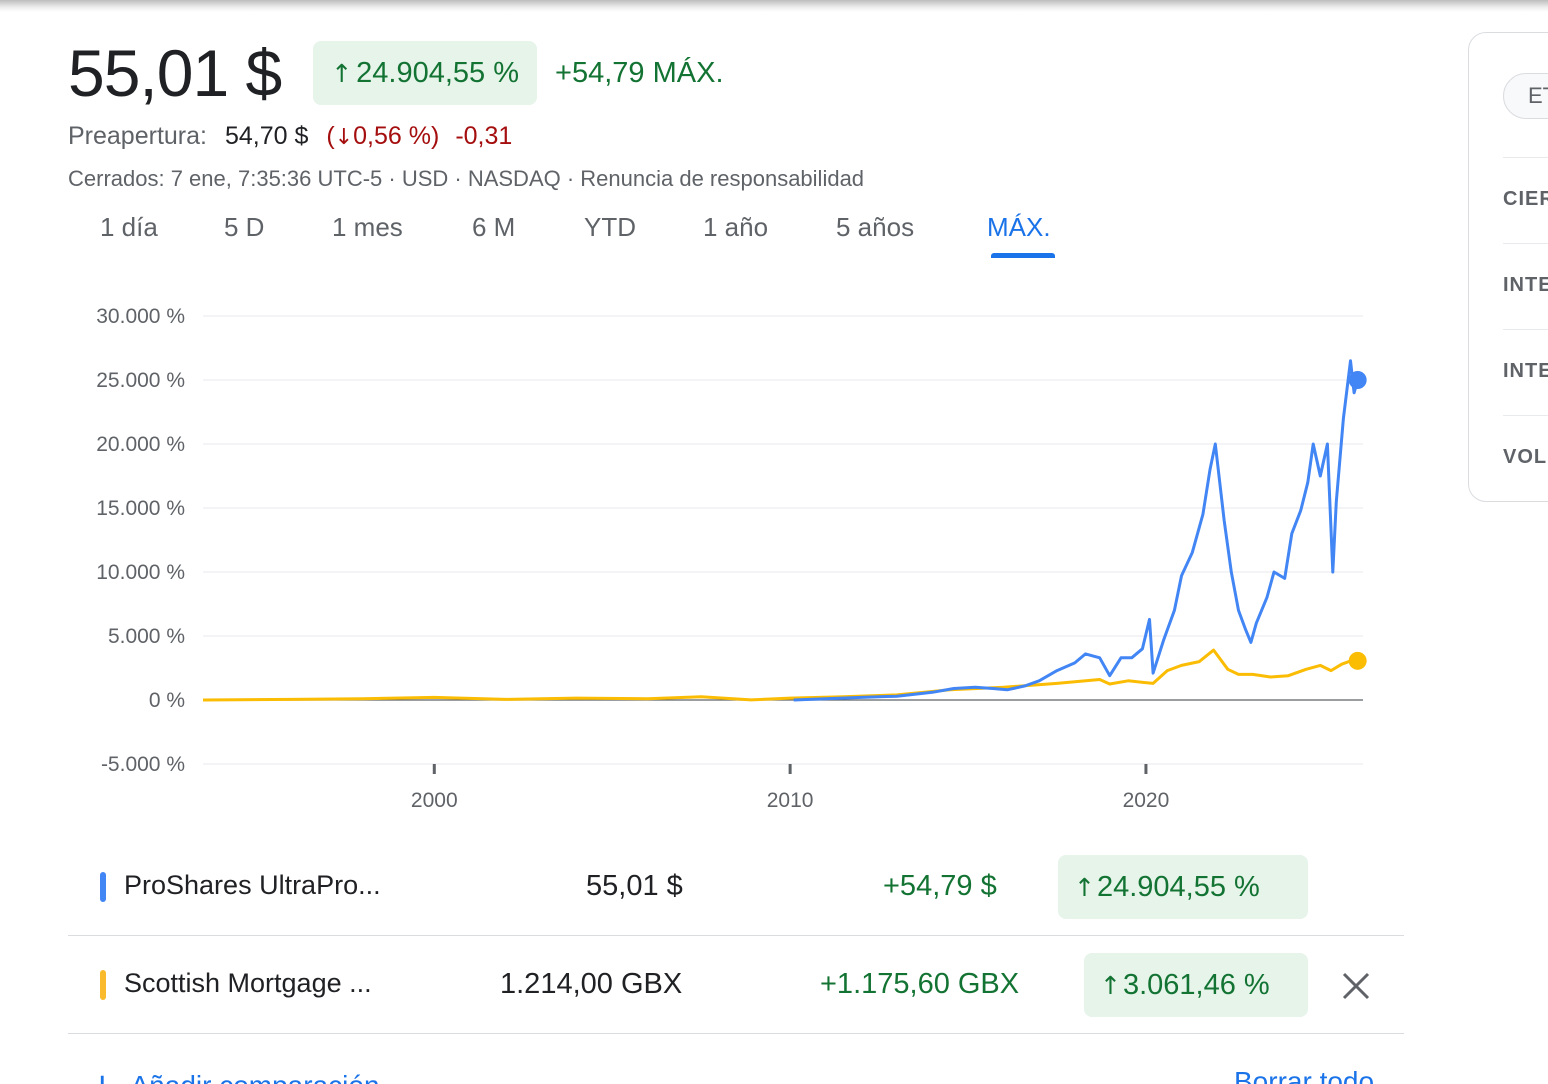  Describe the element at coordinates (244, 227) in the screenshot. I see `tab-5-days: 5 D` at that location.